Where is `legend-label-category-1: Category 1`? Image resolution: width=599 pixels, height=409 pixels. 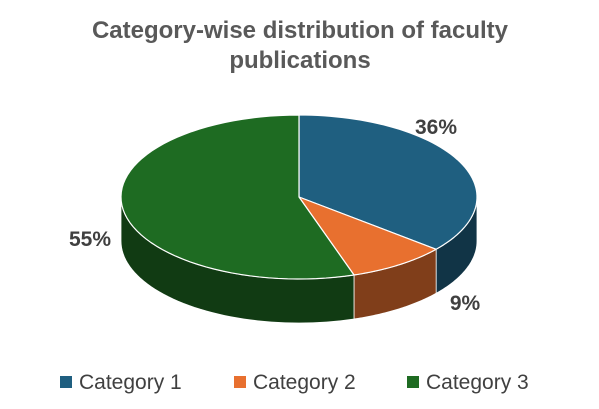
legend-label-category-1: Category 1 is located at coordinates (130, 382).